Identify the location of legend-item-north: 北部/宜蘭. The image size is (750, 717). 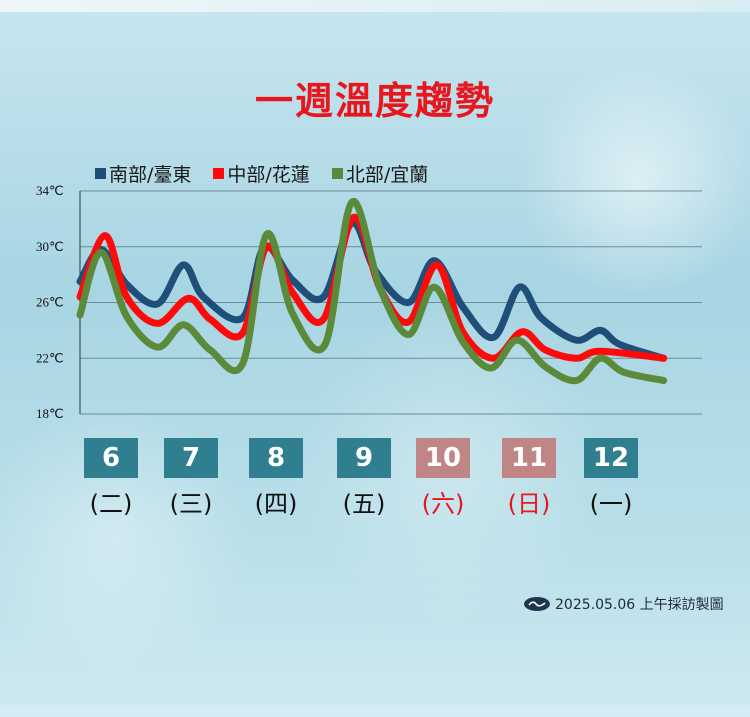
(380, 173).